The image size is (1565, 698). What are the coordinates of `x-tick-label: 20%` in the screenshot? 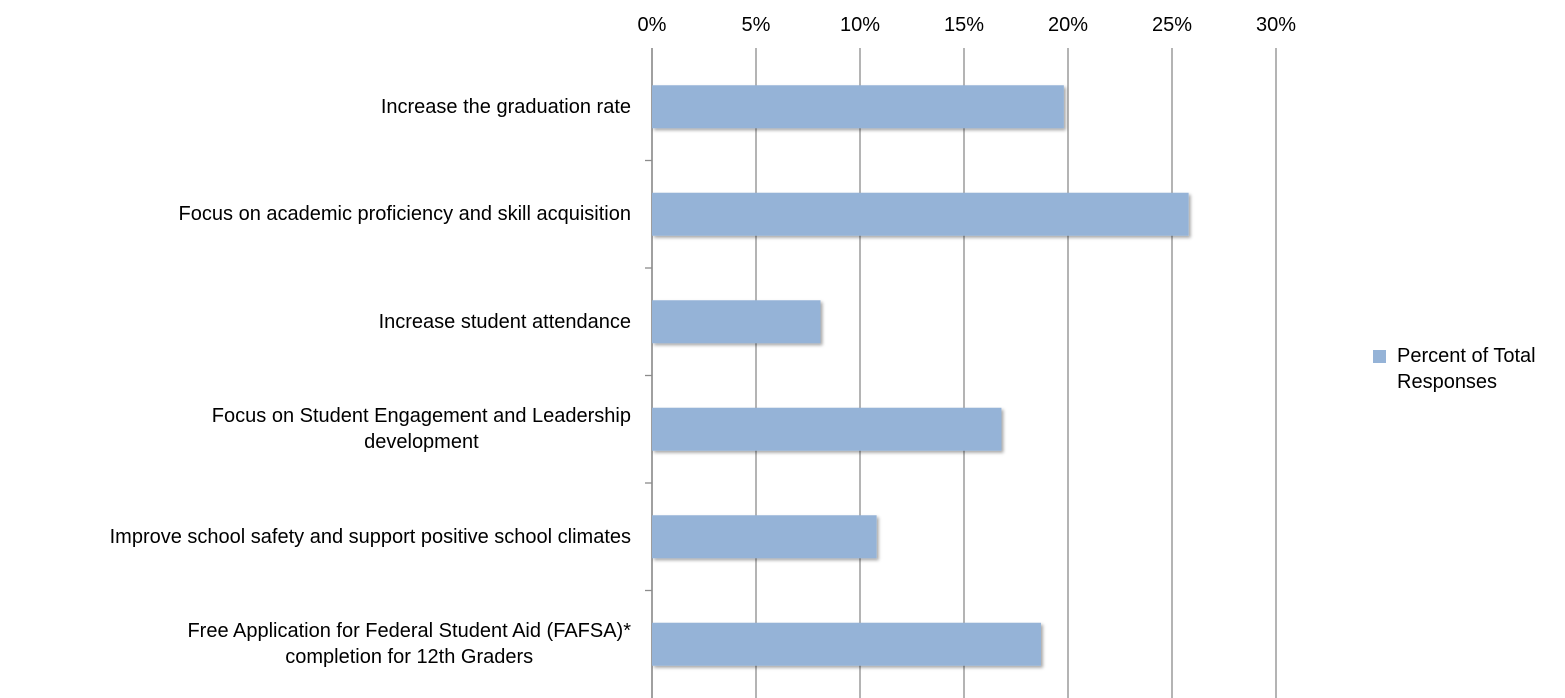 It's located at (1068, 25).